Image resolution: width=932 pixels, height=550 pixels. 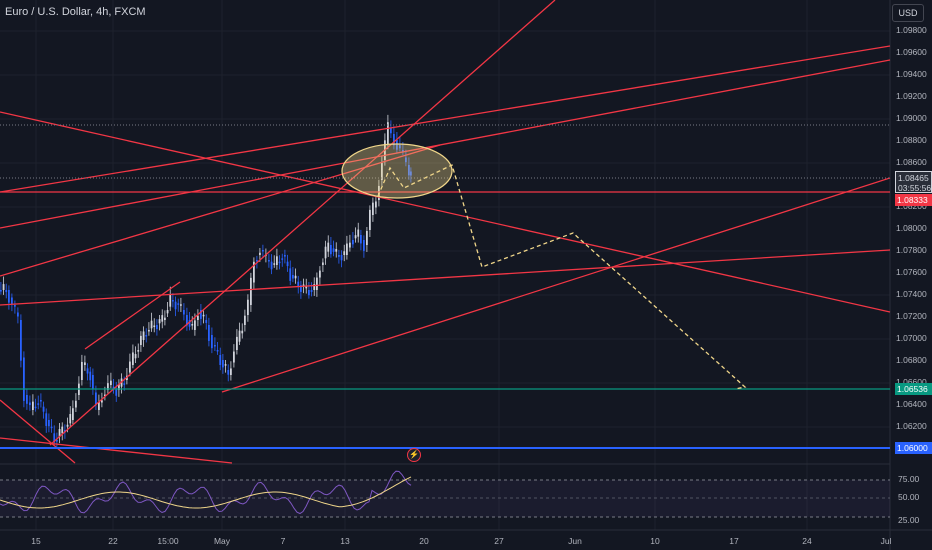 What do you see at coordinates (908, 13) in the screenshot?
I see `currency-selector: USD` at bounding box center [908, 13].